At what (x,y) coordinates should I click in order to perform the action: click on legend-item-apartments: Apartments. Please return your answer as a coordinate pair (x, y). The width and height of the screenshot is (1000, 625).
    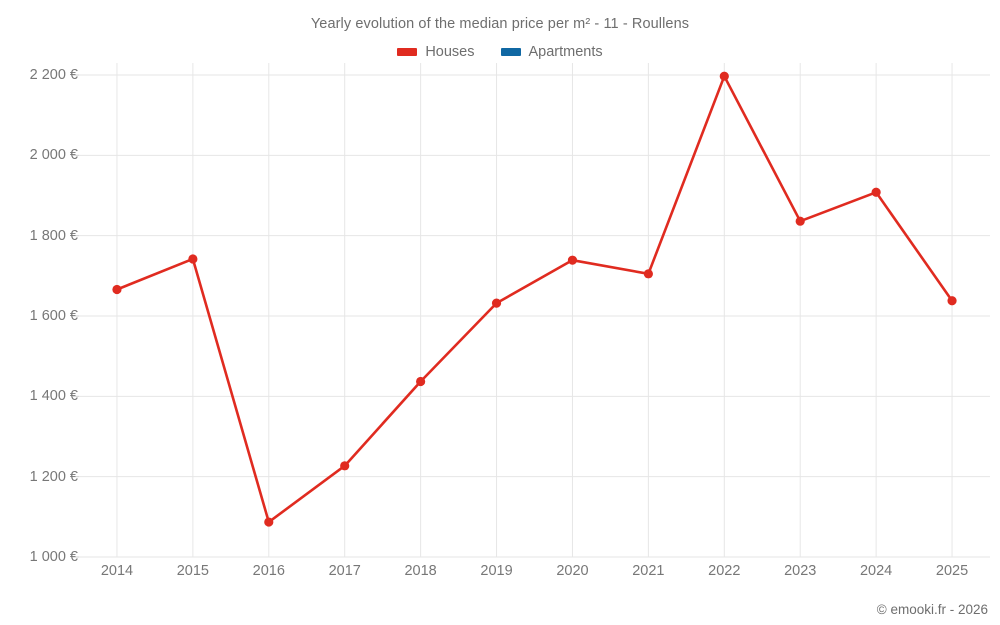
    Looking at the image, I should click on (551, 52).